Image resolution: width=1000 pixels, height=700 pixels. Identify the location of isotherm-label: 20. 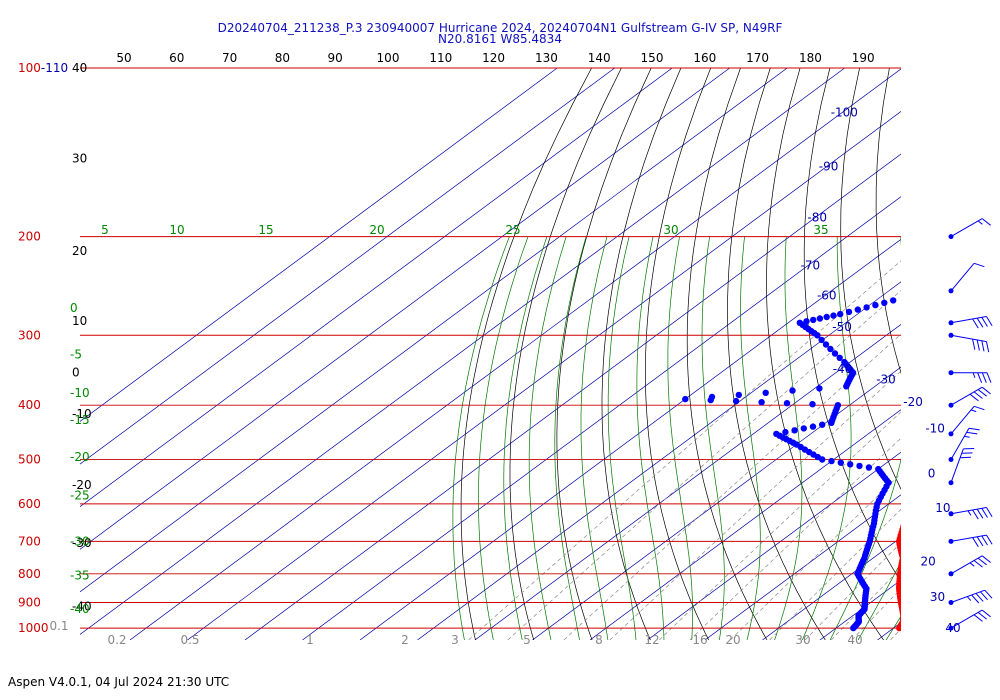
(928, 561).